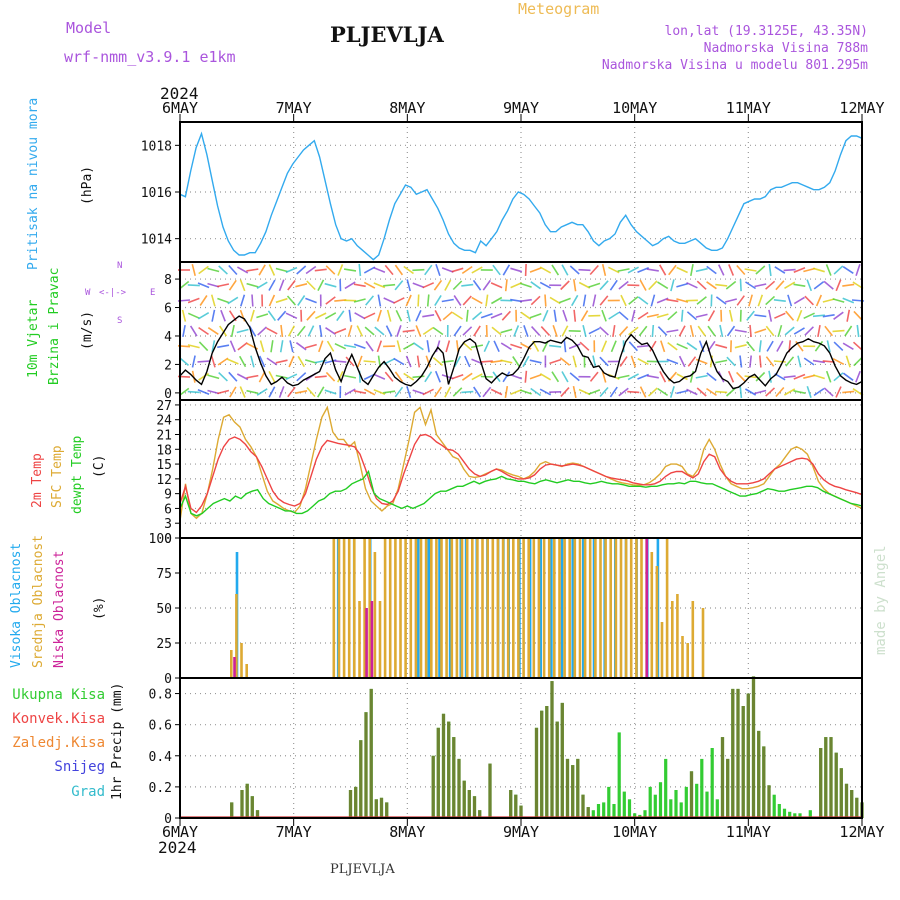 This screenshot has height=900, width=900. I want to click on panel-pressure: 1014 1016 1018, so click(502, 192).